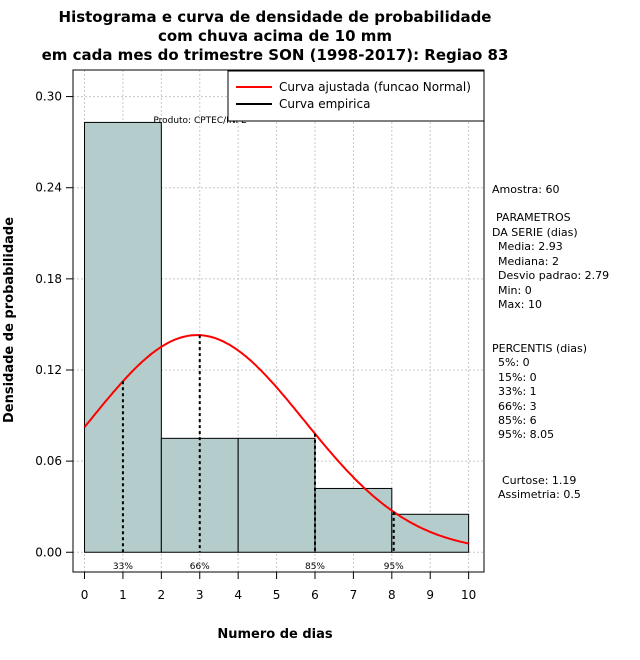  I want to click on chart-title-line-2: com chuva acima de 10 mm, so click(275, 36).